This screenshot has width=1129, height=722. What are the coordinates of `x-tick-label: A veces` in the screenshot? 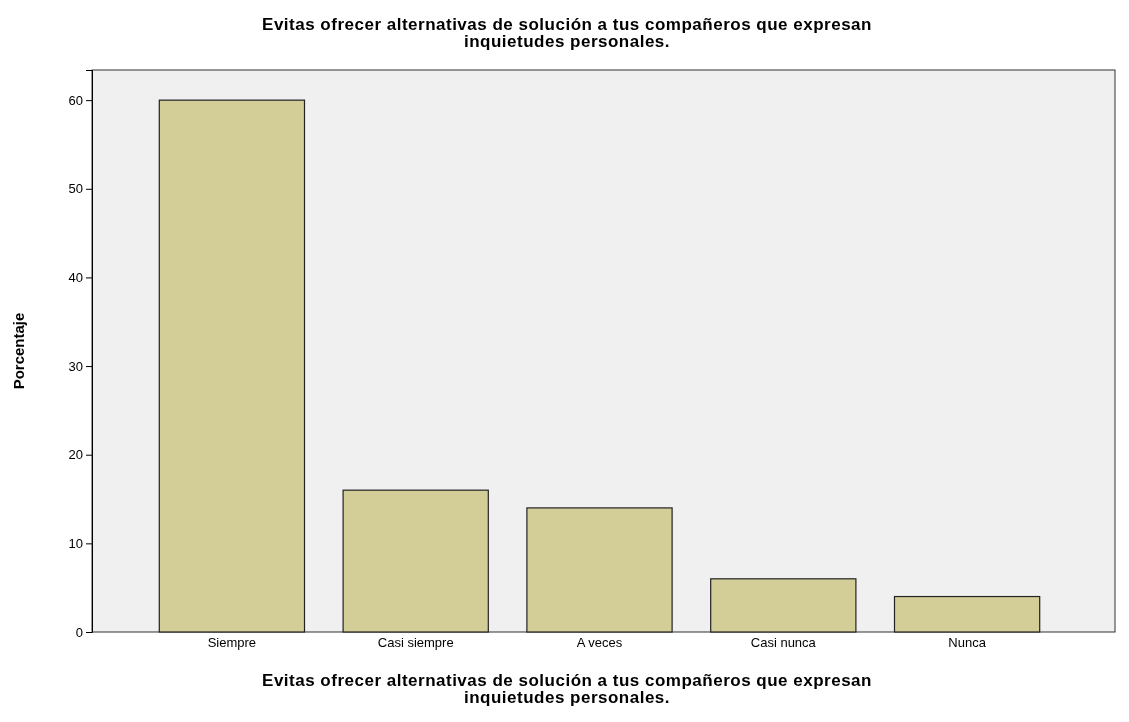 It's located at (599, 643).